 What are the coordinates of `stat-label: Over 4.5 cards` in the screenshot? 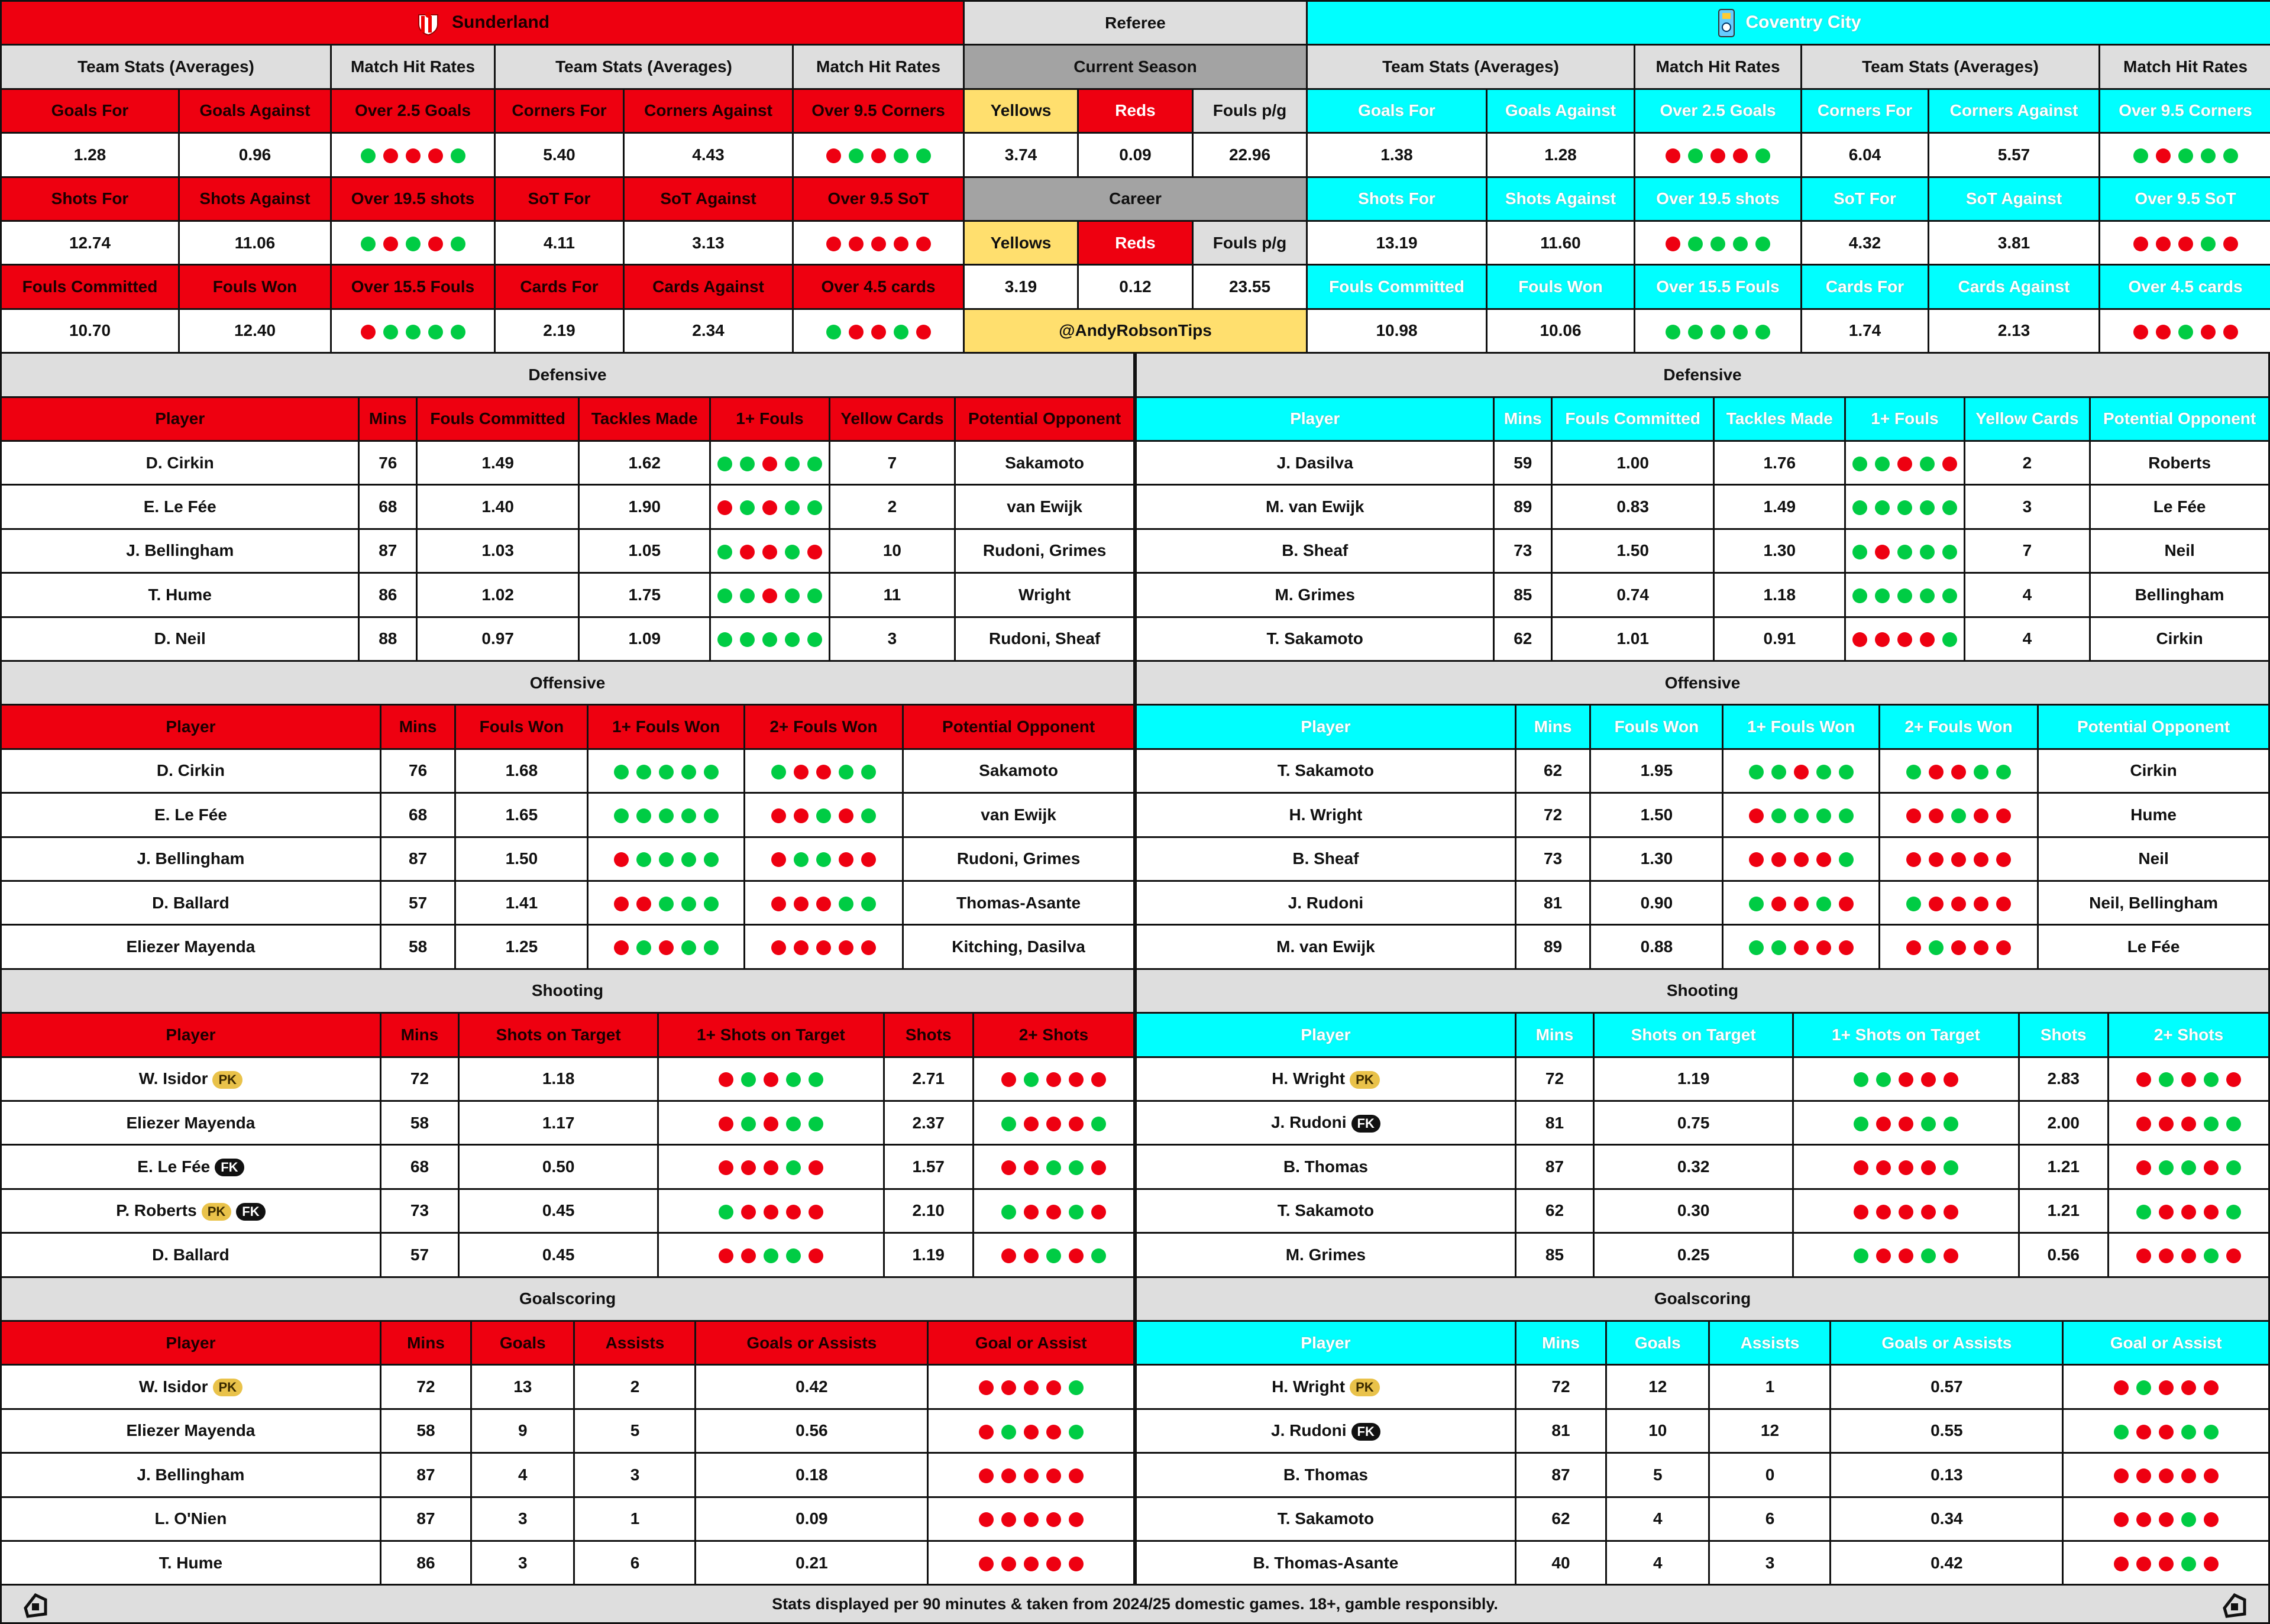 It's located at (878, 287).